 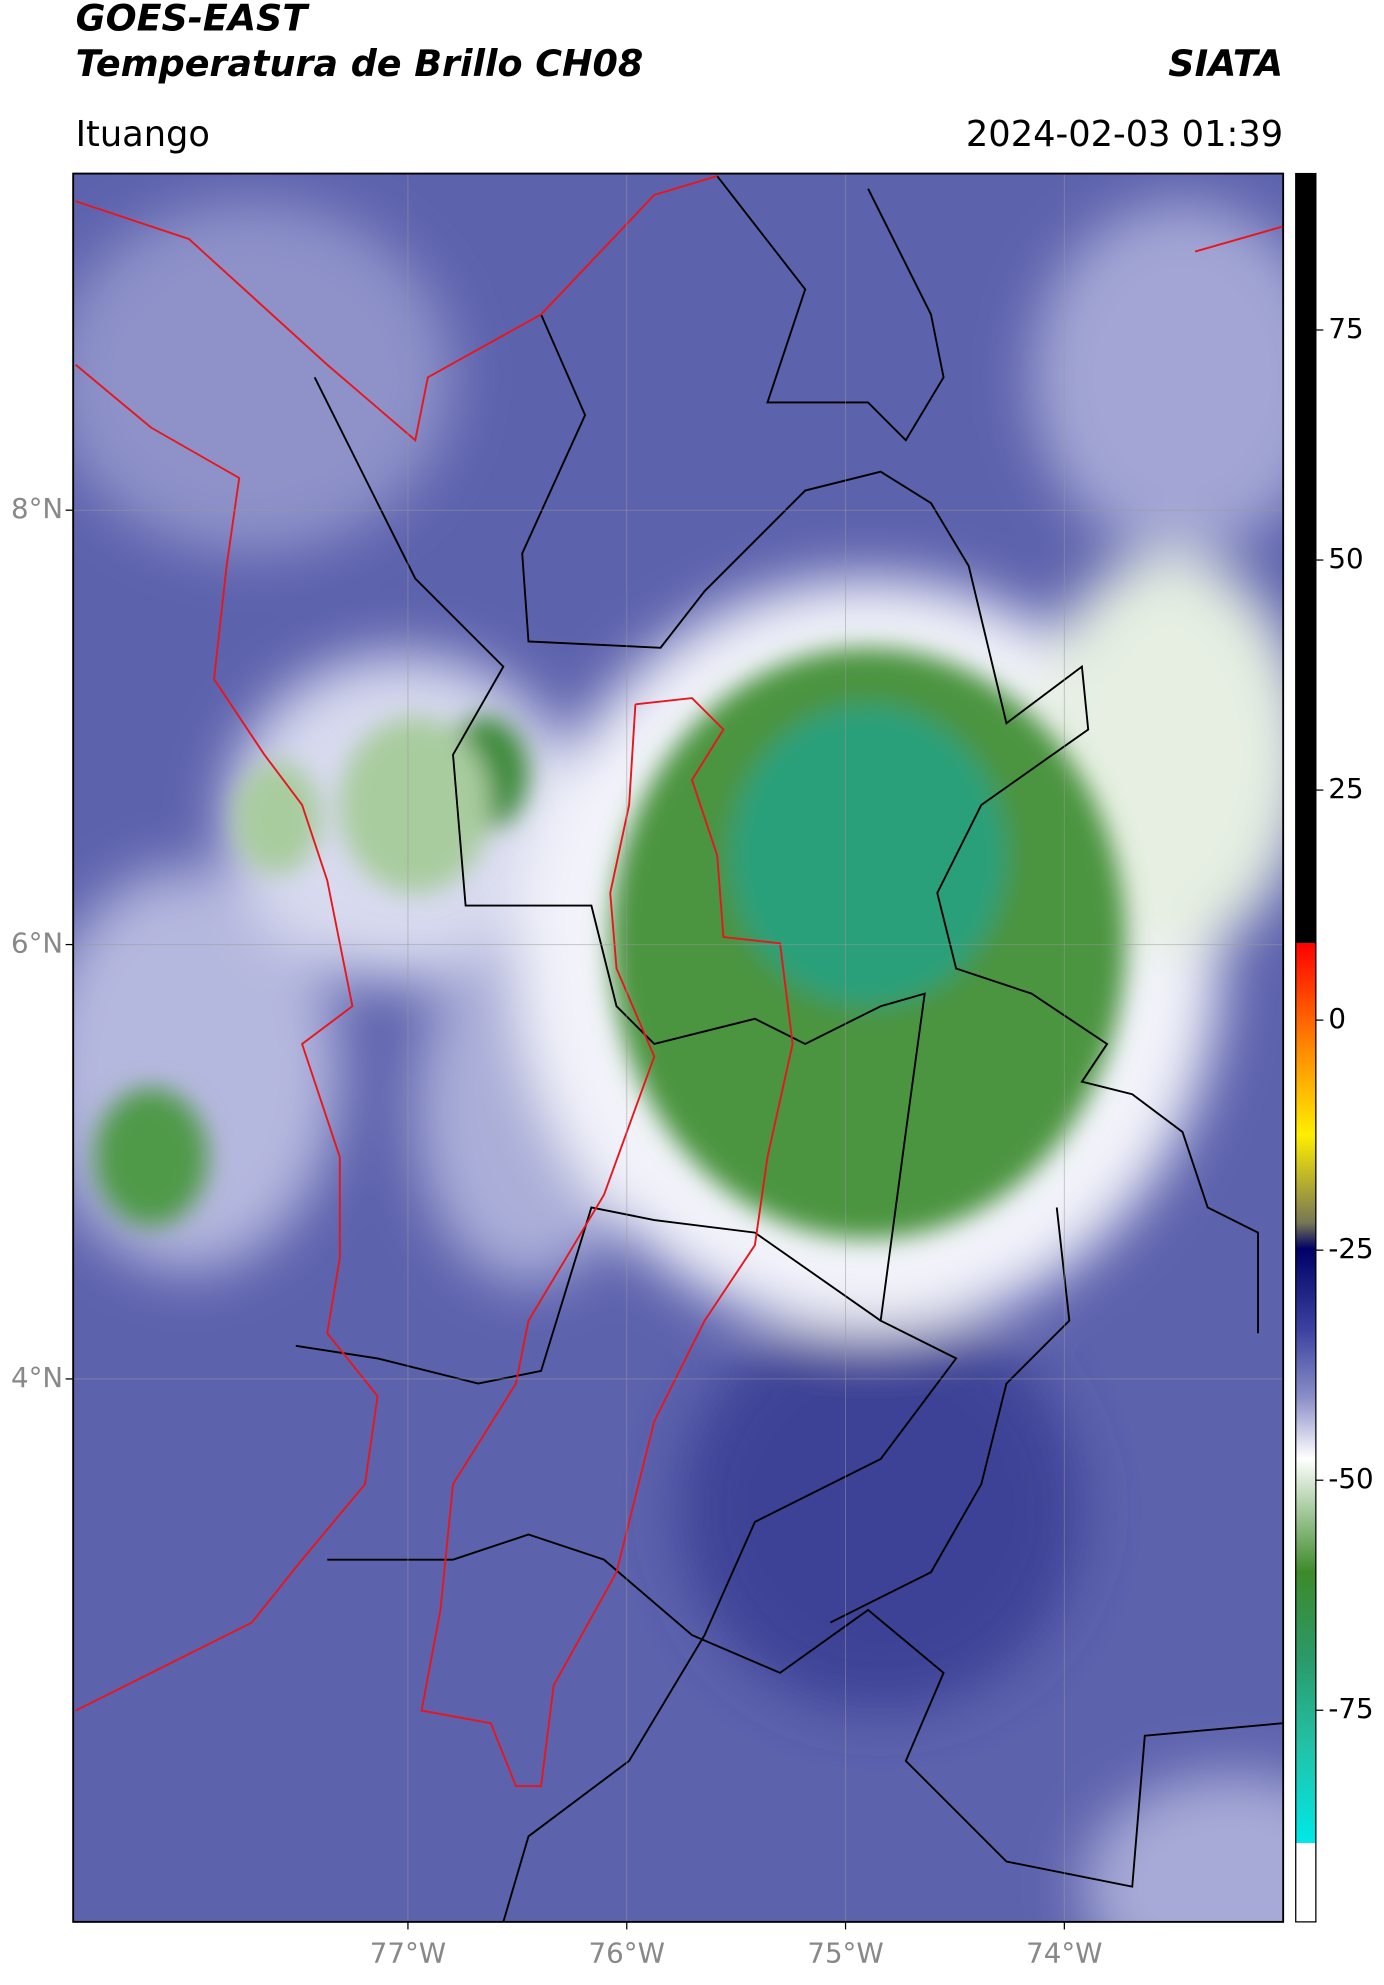 What do you see at coordinates (1064, 1953) in the screenshot?
I see `lon-tick-label: 74°W` at bounding box center [1064, 1953].